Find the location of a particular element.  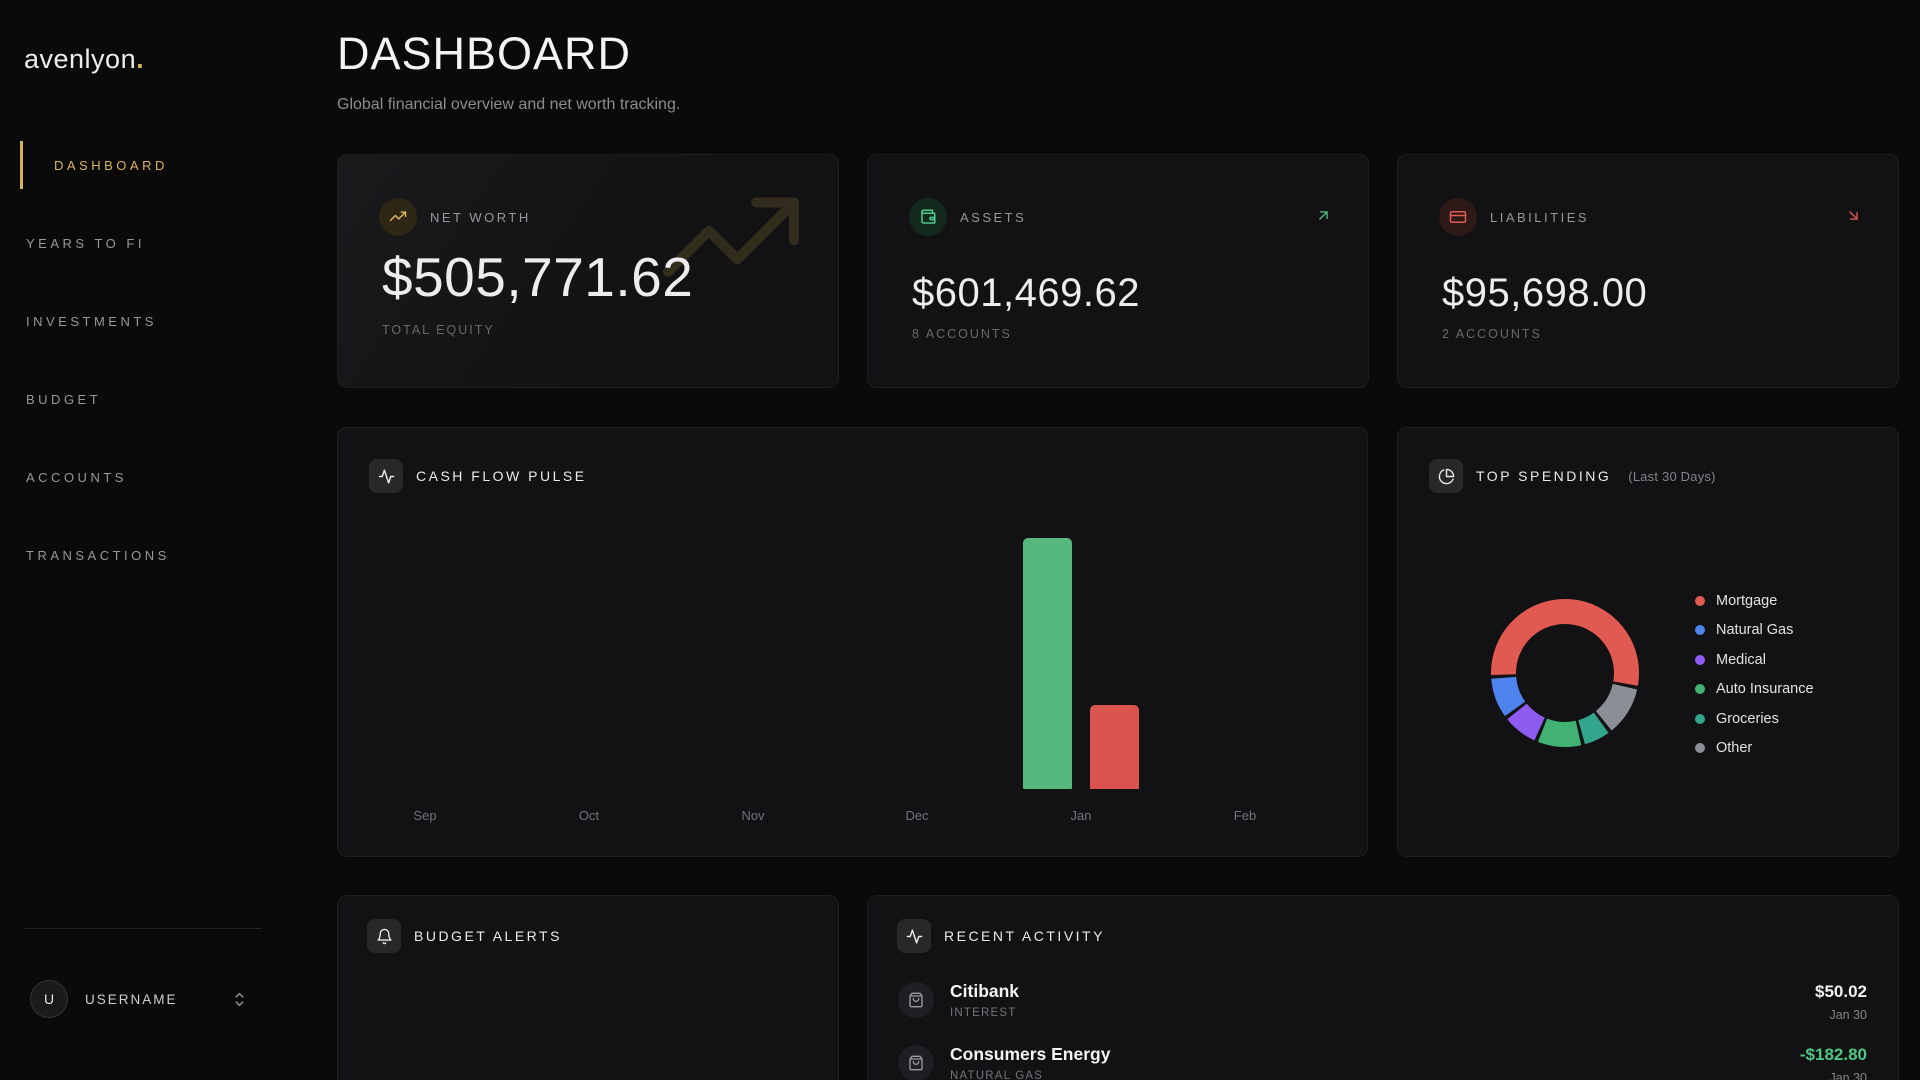

sidebar-item-label: DASHBOARD is located at coordinates (111, 165).